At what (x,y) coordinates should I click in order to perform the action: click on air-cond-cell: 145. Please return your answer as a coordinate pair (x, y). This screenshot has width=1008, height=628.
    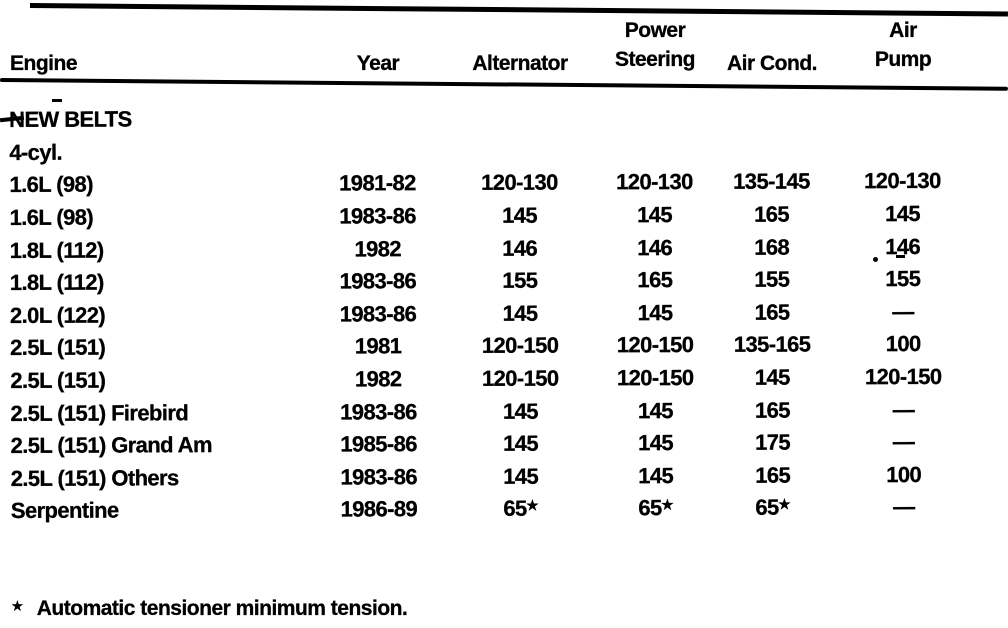
    Looking at the image, I should click on (772, 377).